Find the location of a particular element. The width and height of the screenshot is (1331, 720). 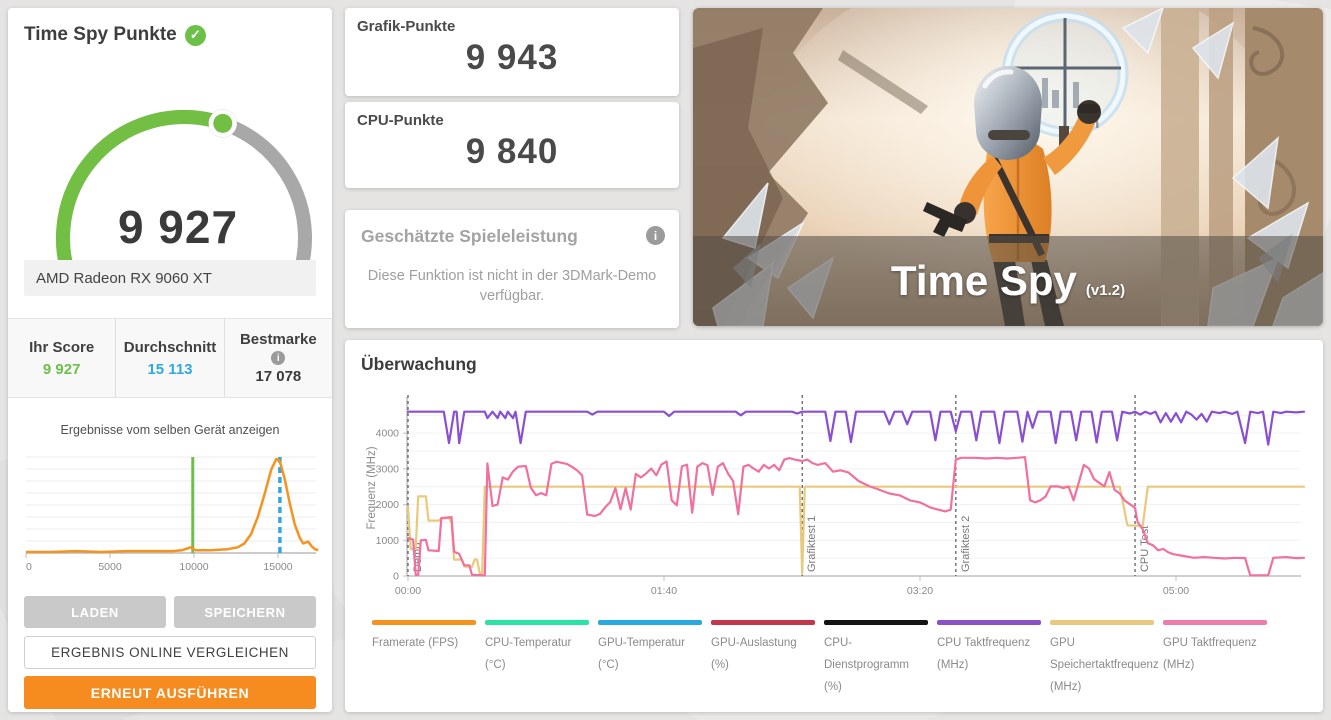

legend-item: GPU Taktfrequenz (MHz) is located at coordinates (1215, 659).